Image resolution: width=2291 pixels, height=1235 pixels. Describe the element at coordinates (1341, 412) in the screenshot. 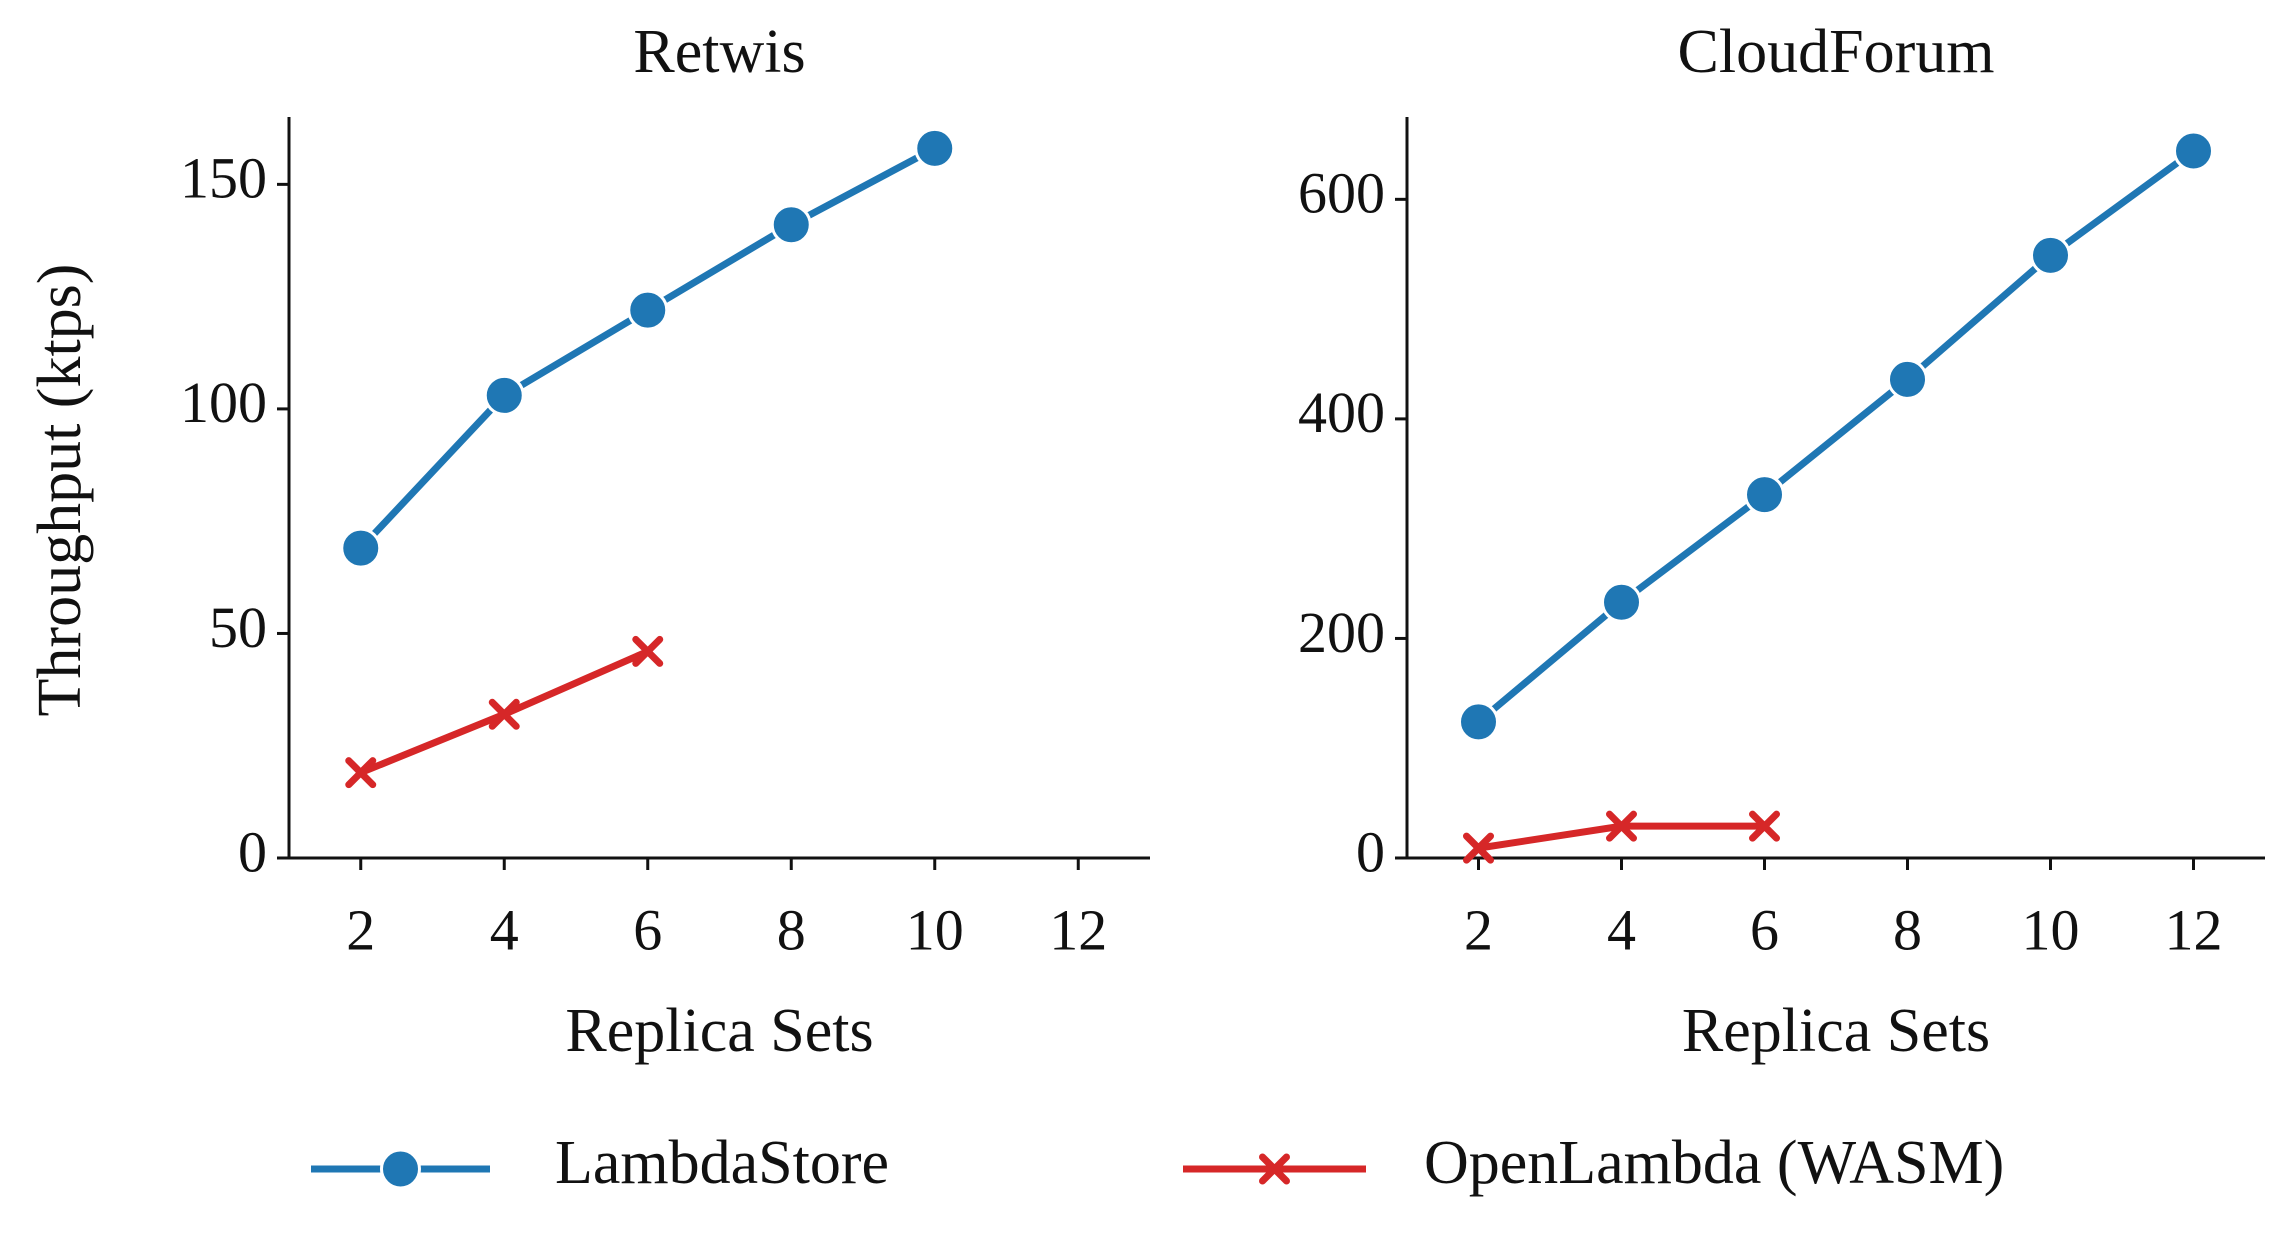

I see `y-tick-label: 400` at that location.